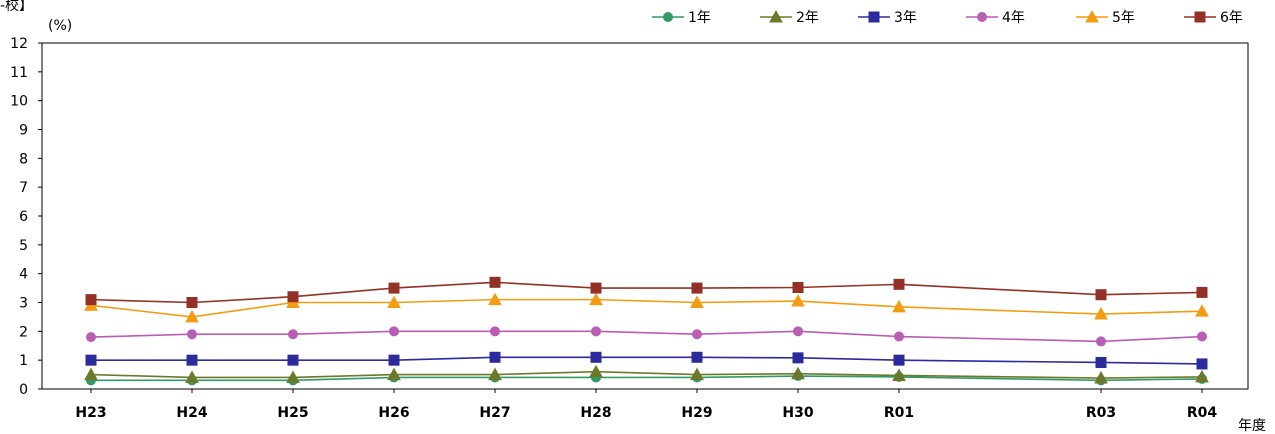  What do you see at coordinates (494, 413) in the screenshot?
I see `x-tick-label: H27` at bounding box center [494, 413].